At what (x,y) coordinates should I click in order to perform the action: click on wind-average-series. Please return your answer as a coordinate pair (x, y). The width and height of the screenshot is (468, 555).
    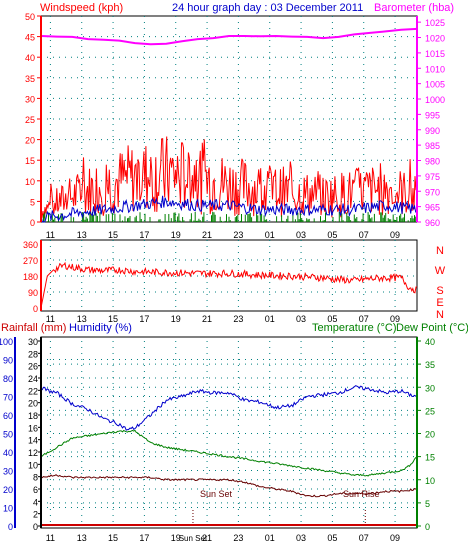
    Looking at the image, I should click on (229, 209).